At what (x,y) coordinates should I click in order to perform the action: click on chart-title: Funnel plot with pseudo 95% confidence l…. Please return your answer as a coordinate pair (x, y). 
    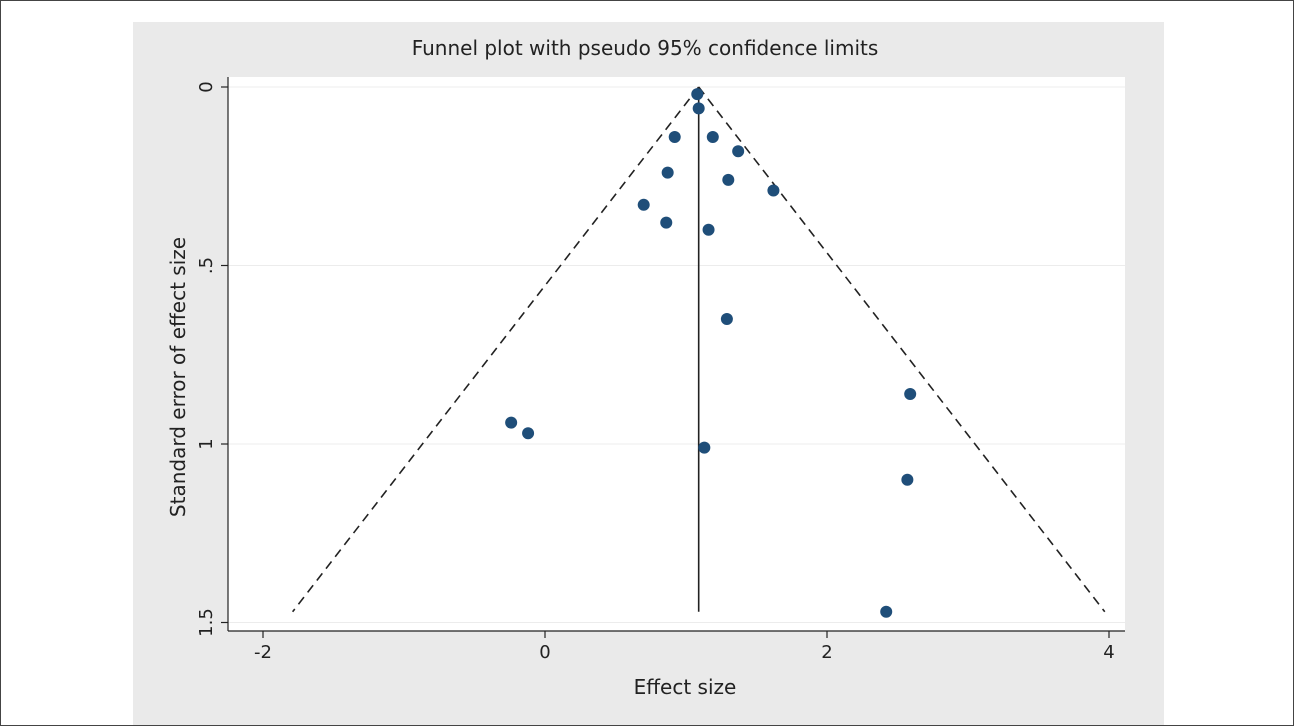
    Looking at the image, I should click on (645, 48).